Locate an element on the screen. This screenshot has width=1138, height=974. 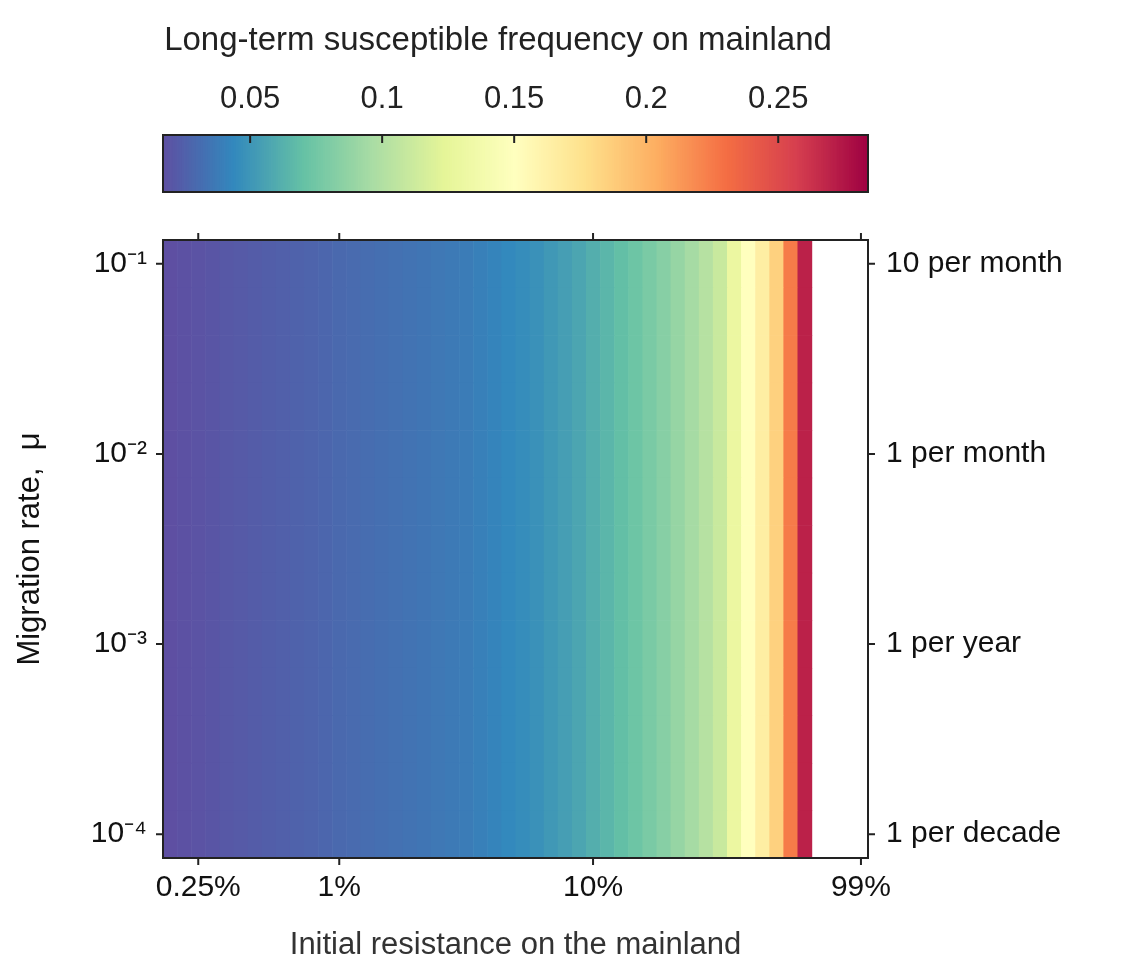
color-bar-label: 0.25 is located at coordinates (778, 97).